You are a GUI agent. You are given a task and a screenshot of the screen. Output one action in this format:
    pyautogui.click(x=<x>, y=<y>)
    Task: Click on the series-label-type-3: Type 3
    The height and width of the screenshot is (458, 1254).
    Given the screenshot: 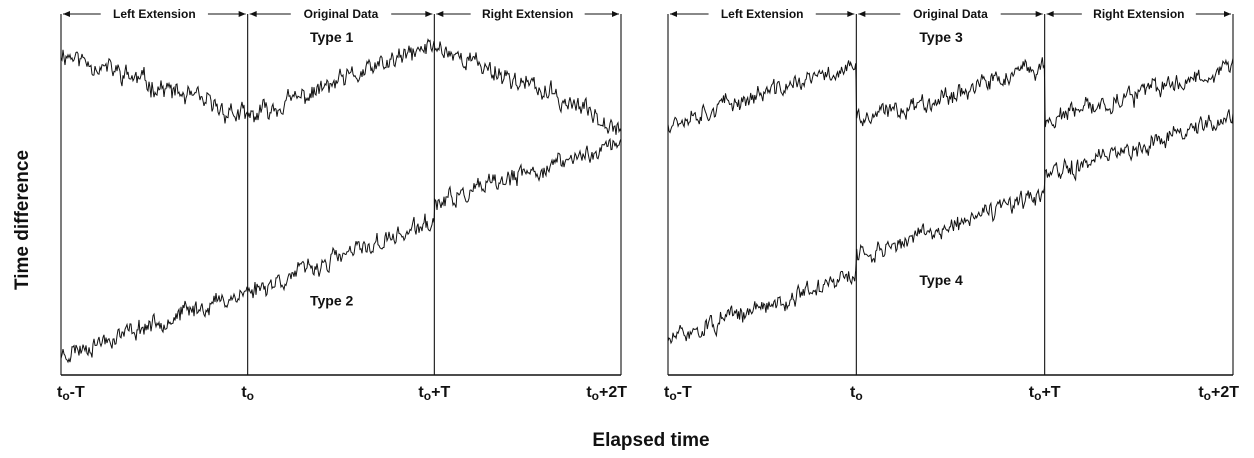 What is the action you would take?
    pyautogui.click(x=941, y=37)
    